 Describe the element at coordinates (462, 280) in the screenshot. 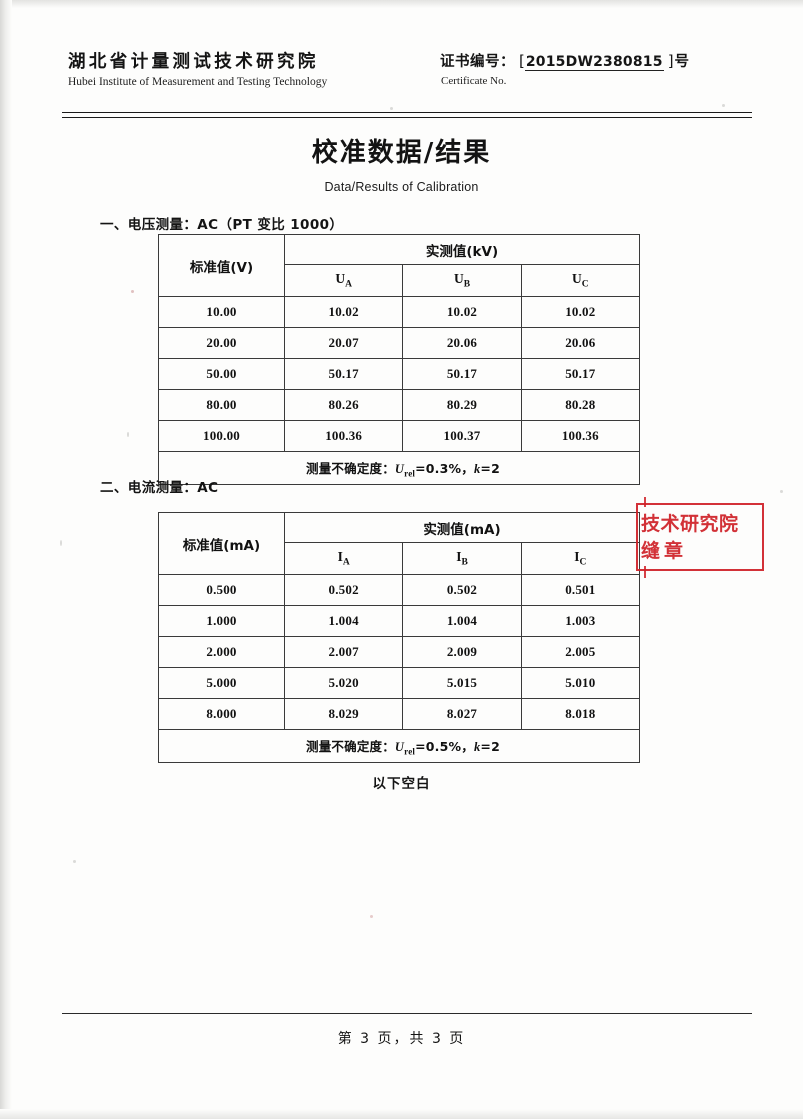

I see `voltage-phase-b-header: UB` at that location.